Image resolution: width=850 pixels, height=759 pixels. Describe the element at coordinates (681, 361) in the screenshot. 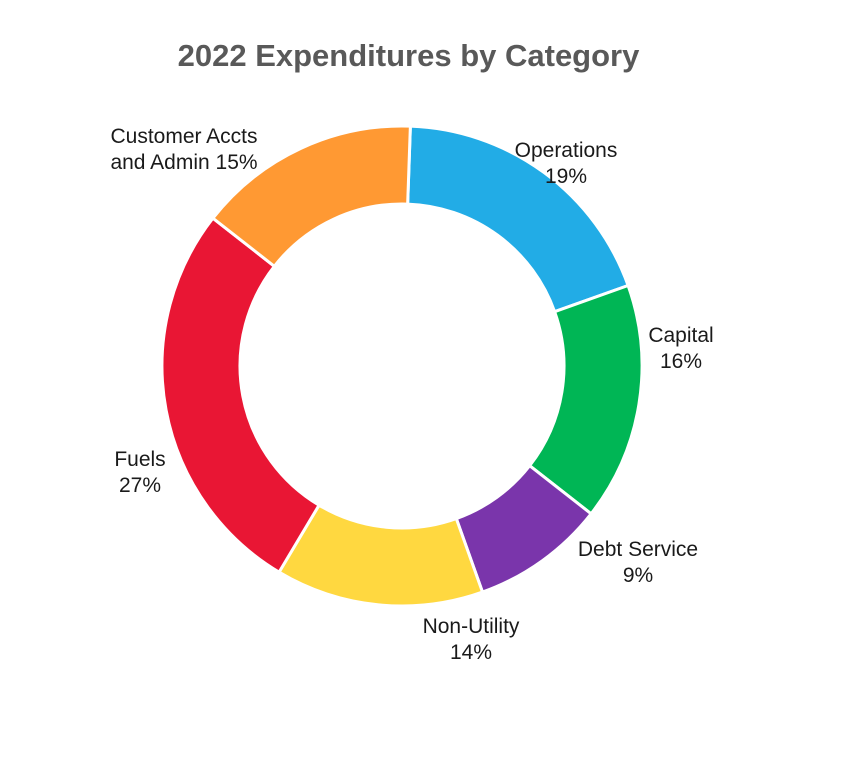

I see `label-capital-line-2: 16%` at that location.